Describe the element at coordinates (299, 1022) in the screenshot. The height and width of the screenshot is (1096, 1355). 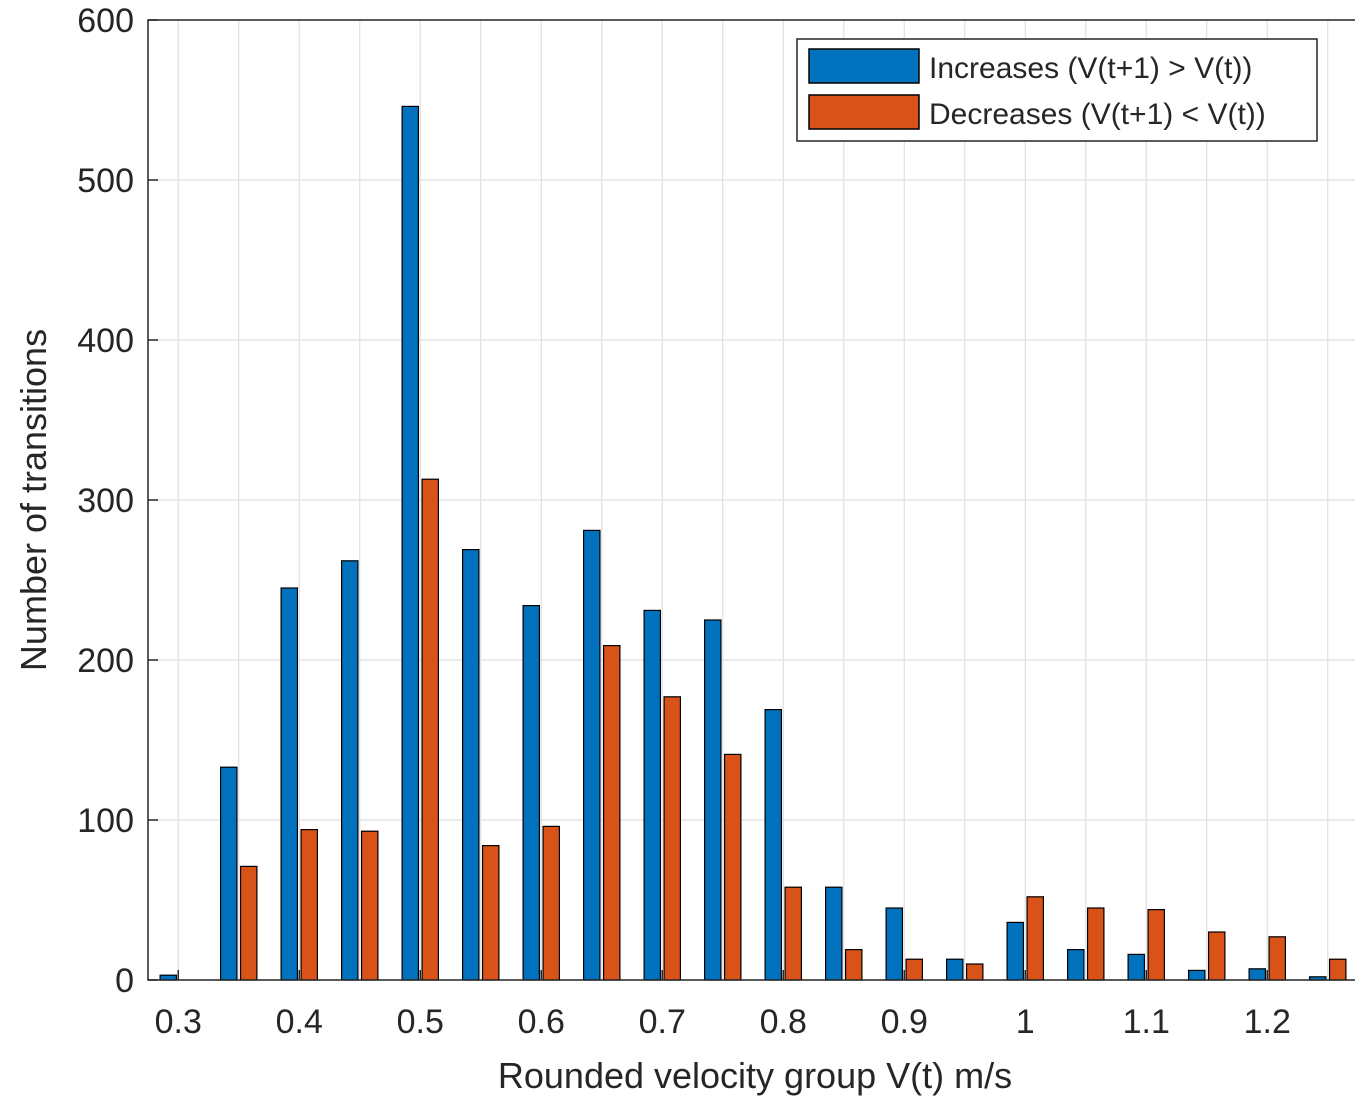
I see `x-tick-label: 0.4` at that location.